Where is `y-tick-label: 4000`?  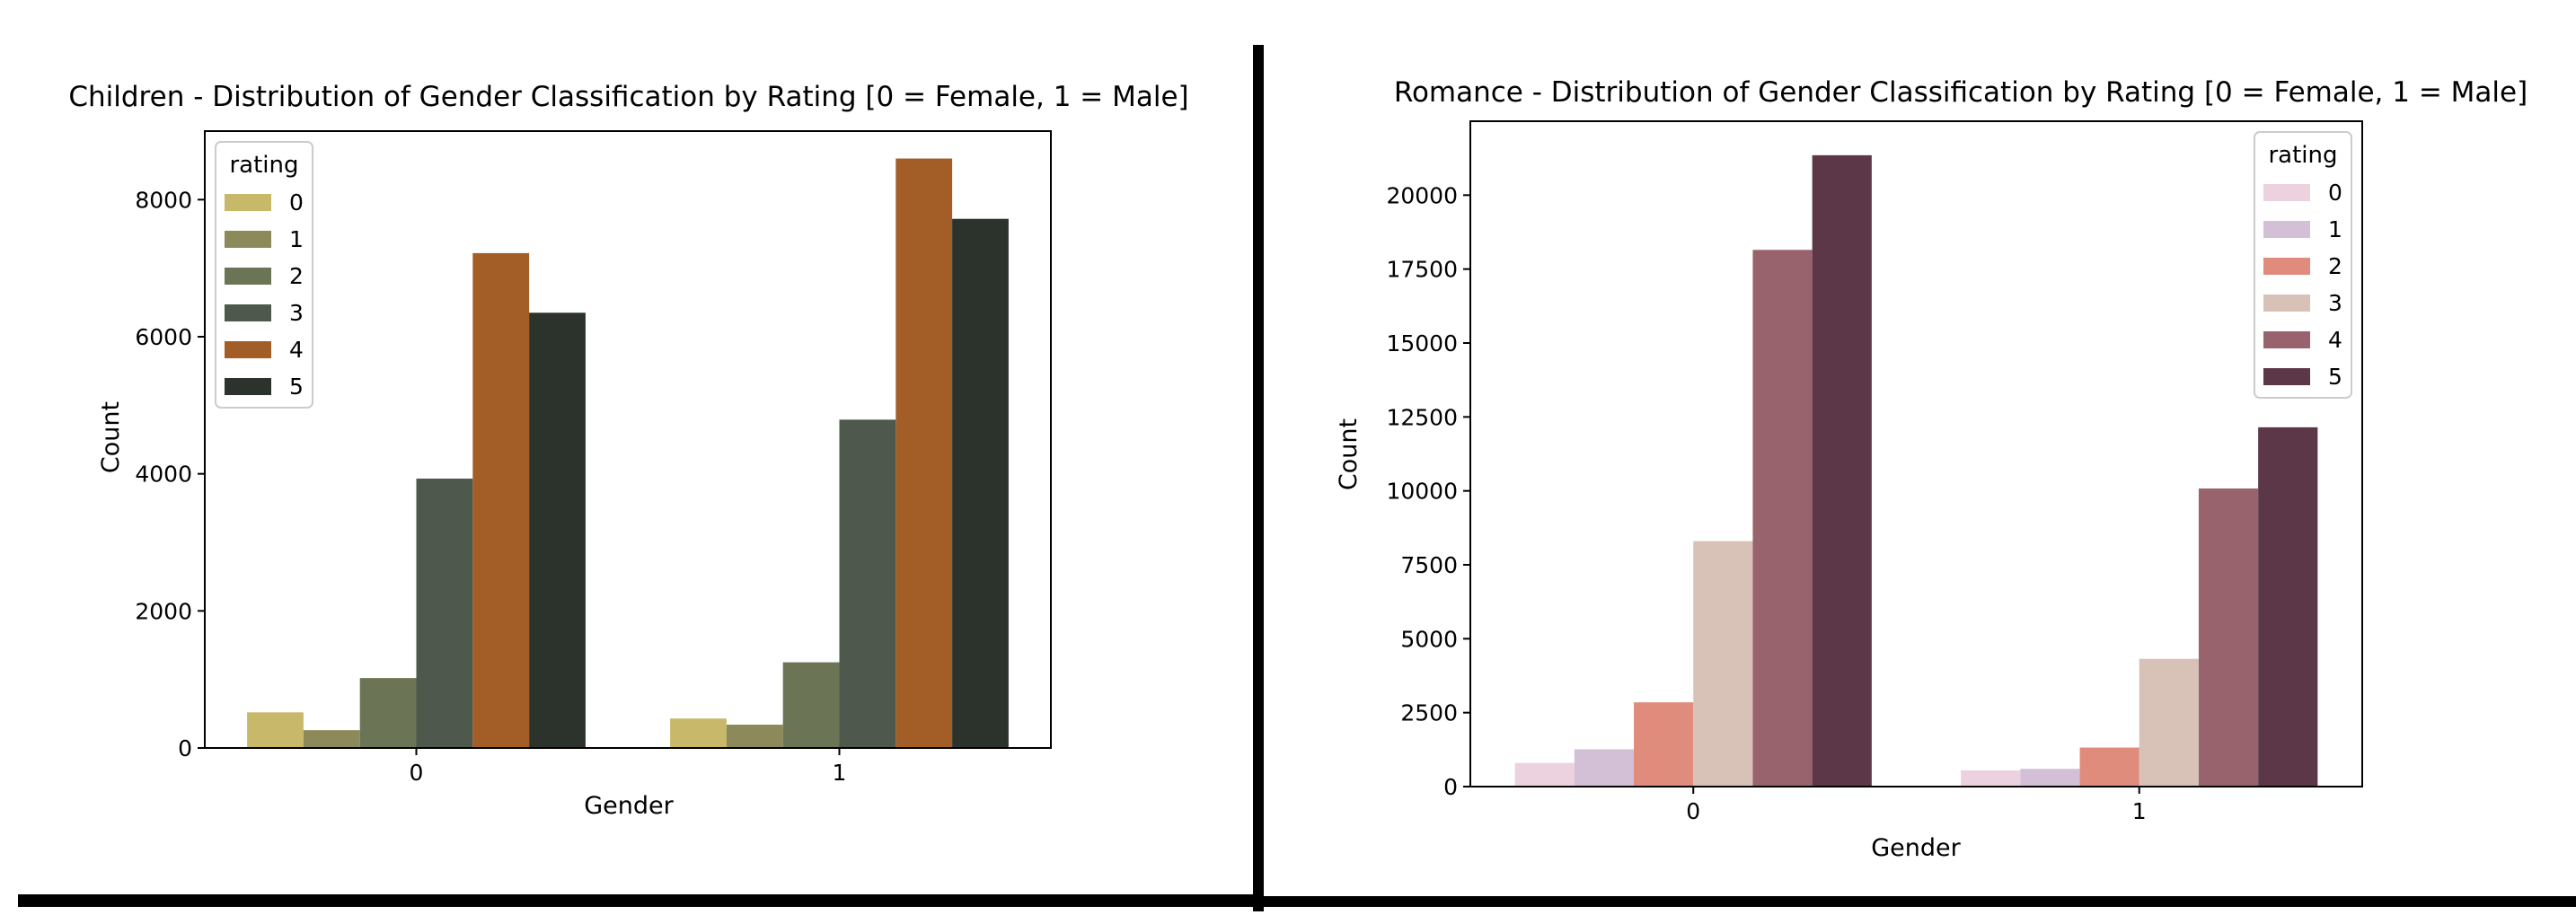 y-tick-label: 4000 is located at coordinates (163, 475).